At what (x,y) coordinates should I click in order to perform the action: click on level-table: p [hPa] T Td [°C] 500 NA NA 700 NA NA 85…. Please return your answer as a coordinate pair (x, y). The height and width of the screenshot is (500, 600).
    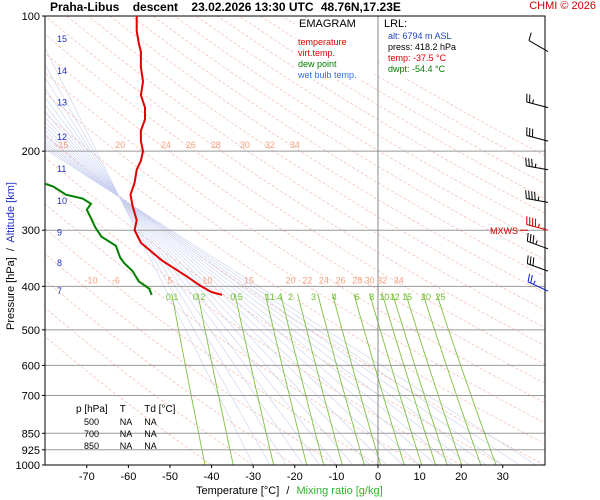
    Looking at the image, I should click on (125, 428).